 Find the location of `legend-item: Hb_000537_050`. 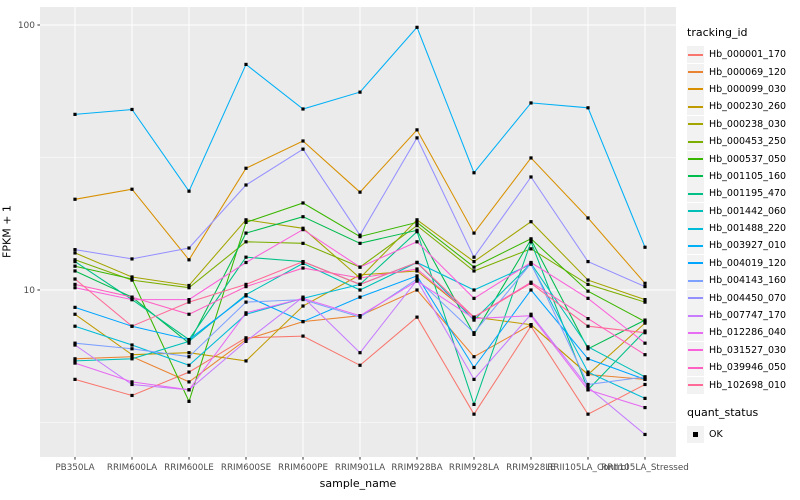

legend-item: Hb_000537_050 is located at coordinates (743, 159).